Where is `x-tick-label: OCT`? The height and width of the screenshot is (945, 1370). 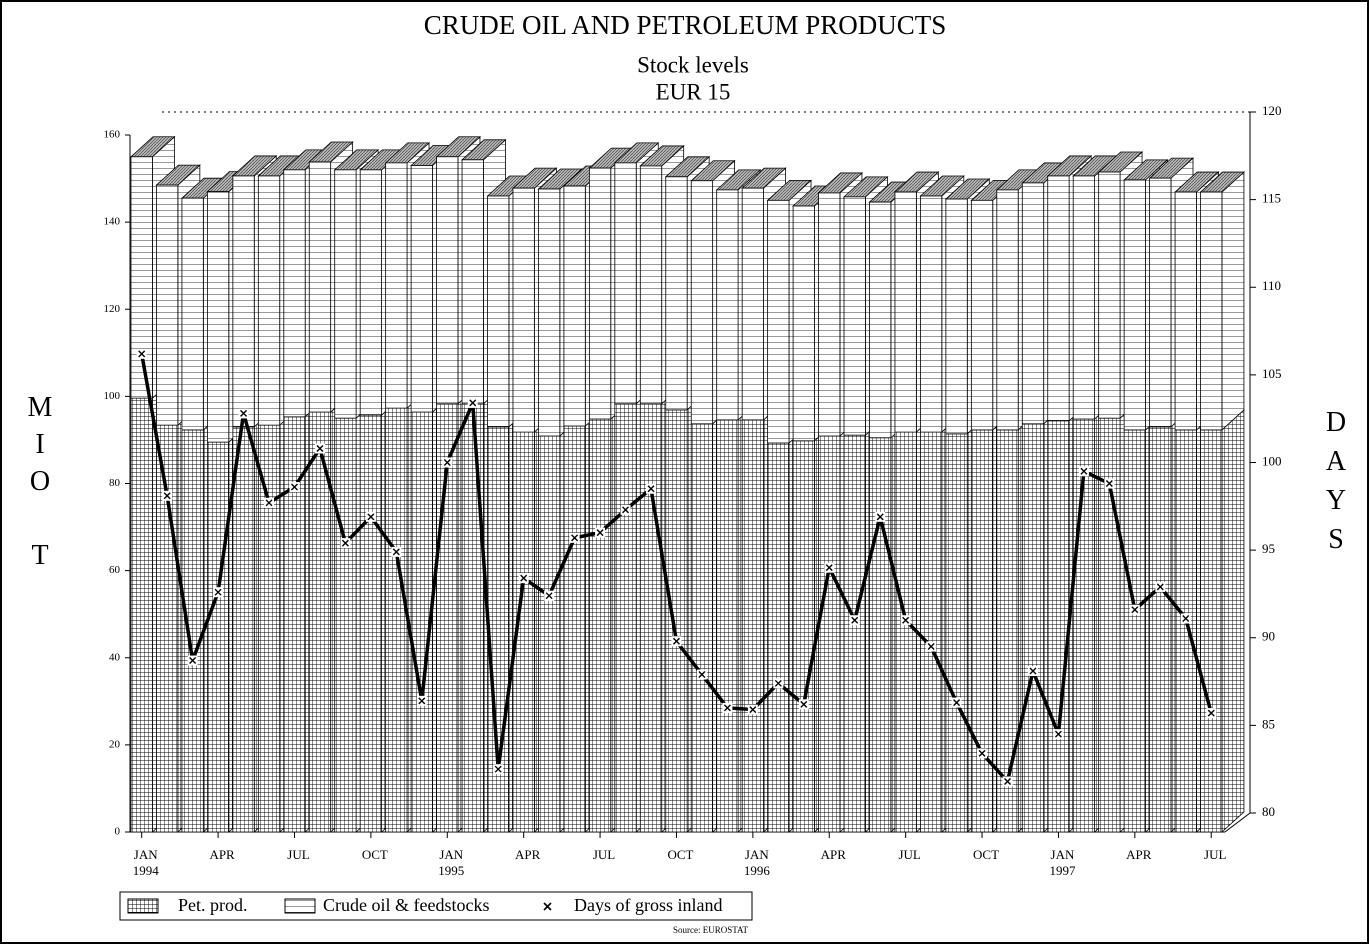
x-tick-label: OCT is located at coordinates (375, 854).